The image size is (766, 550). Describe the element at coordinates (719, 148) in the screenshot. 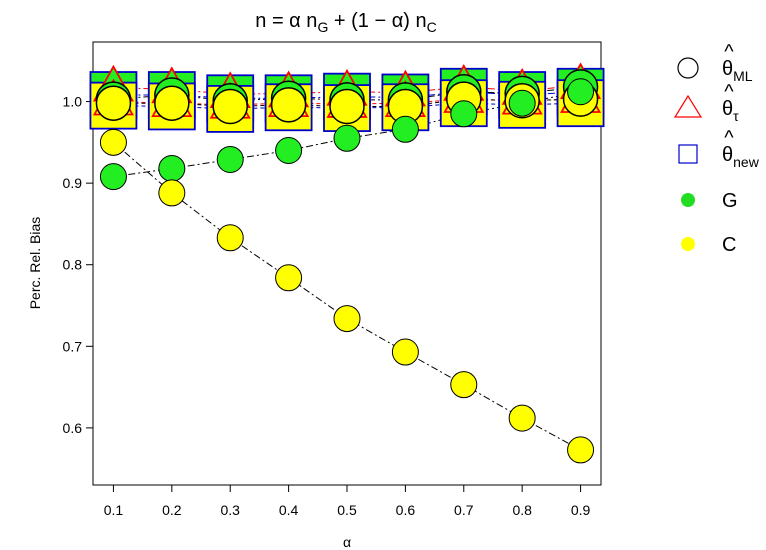

I see `legend-item-2: ^θnew` at that location.